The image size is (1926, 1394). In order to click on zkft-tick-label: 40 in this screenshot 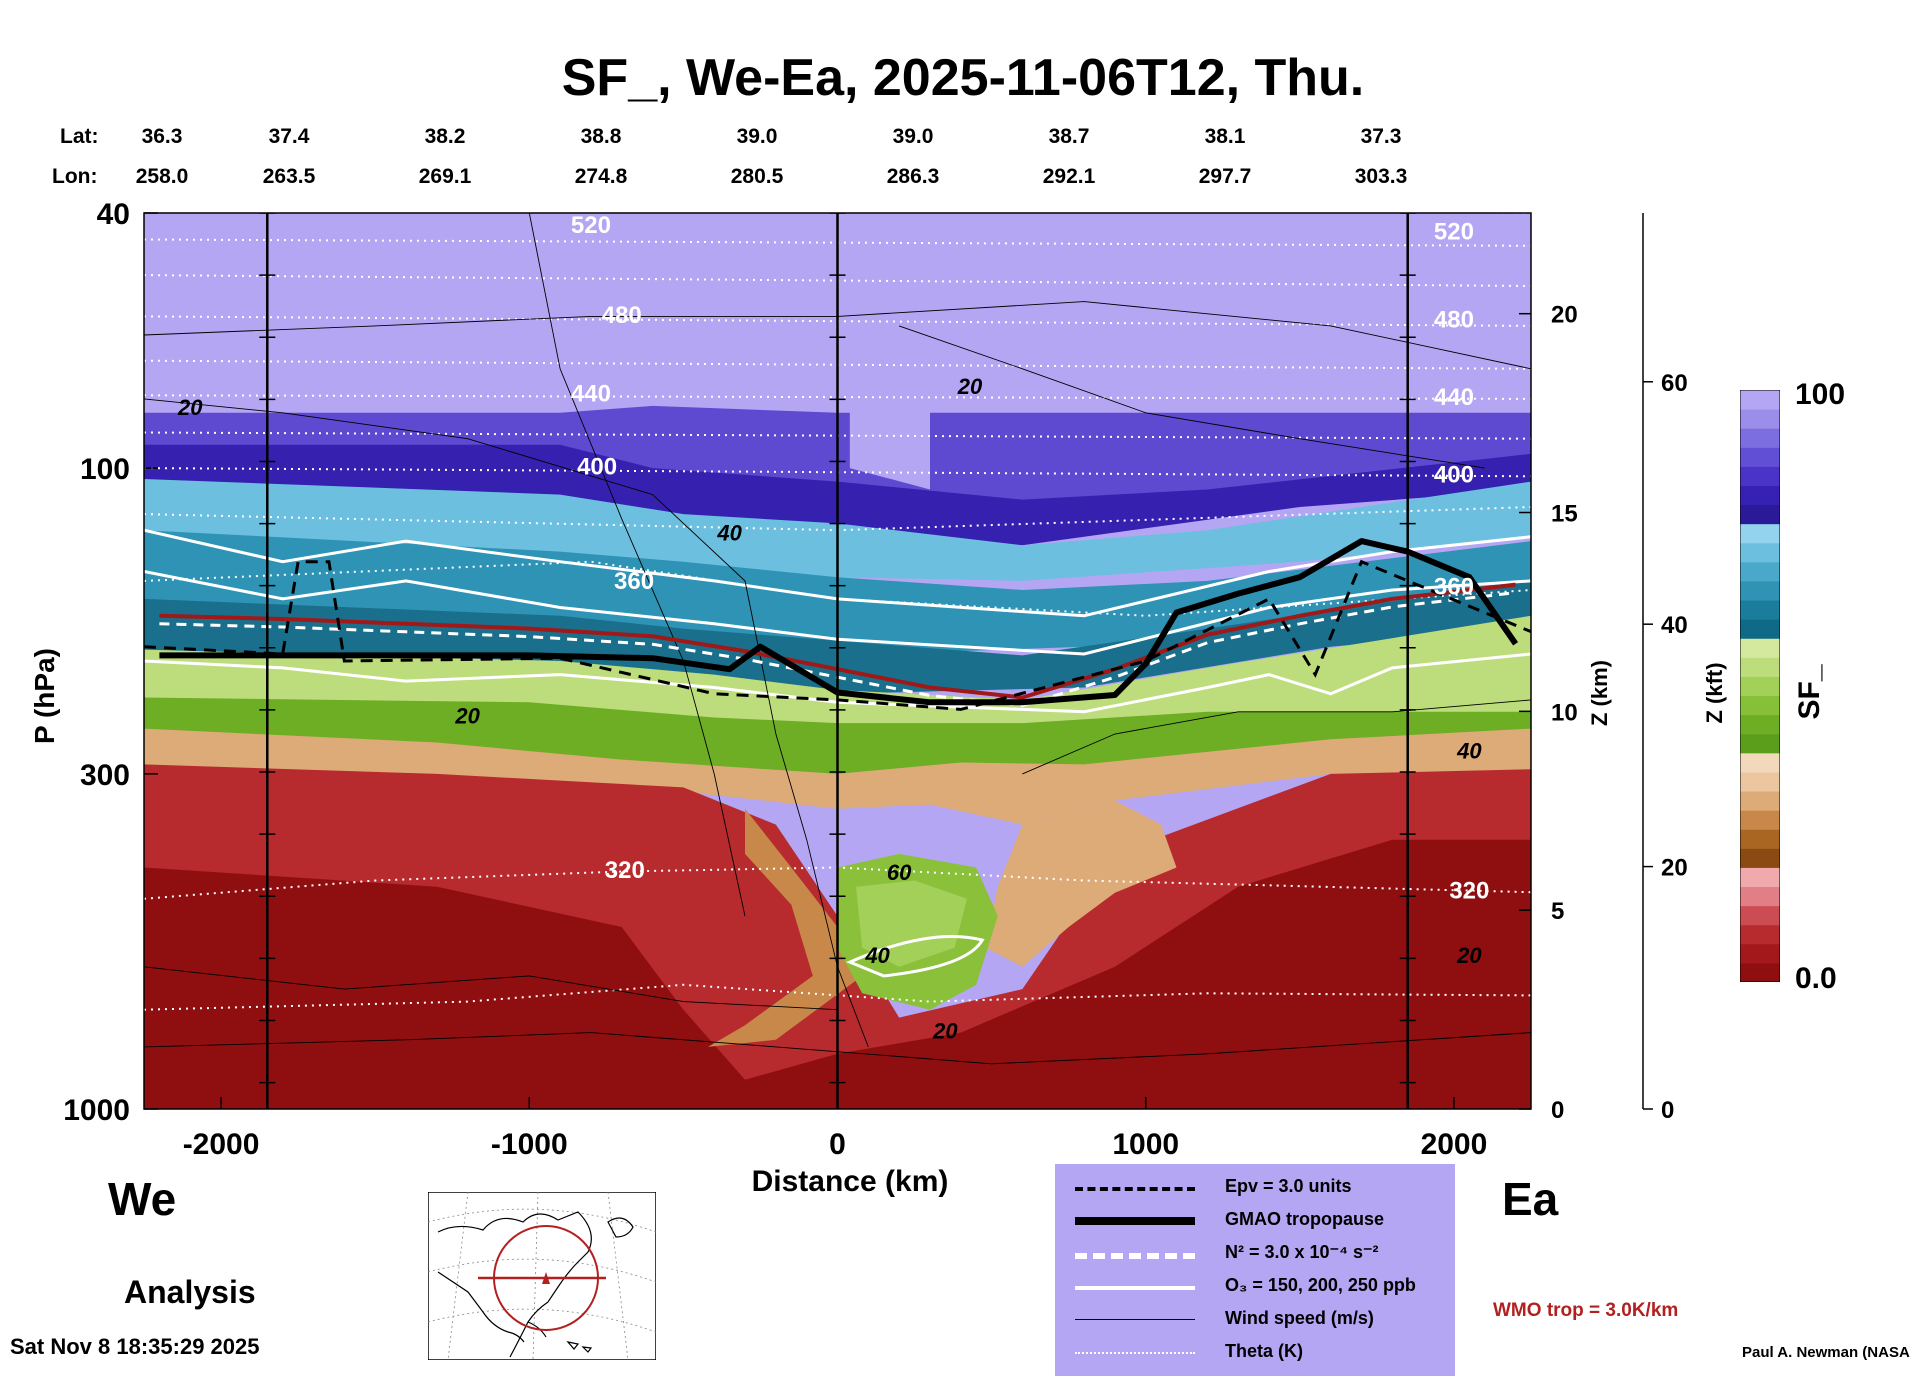, I will do `click(1674, 625)`.